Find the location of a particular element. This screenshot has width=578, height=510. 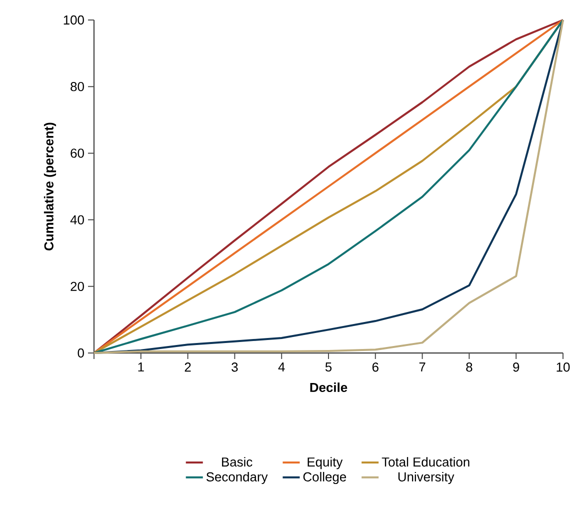

y-tick-label: 40 is located at coordinates (77, 219).